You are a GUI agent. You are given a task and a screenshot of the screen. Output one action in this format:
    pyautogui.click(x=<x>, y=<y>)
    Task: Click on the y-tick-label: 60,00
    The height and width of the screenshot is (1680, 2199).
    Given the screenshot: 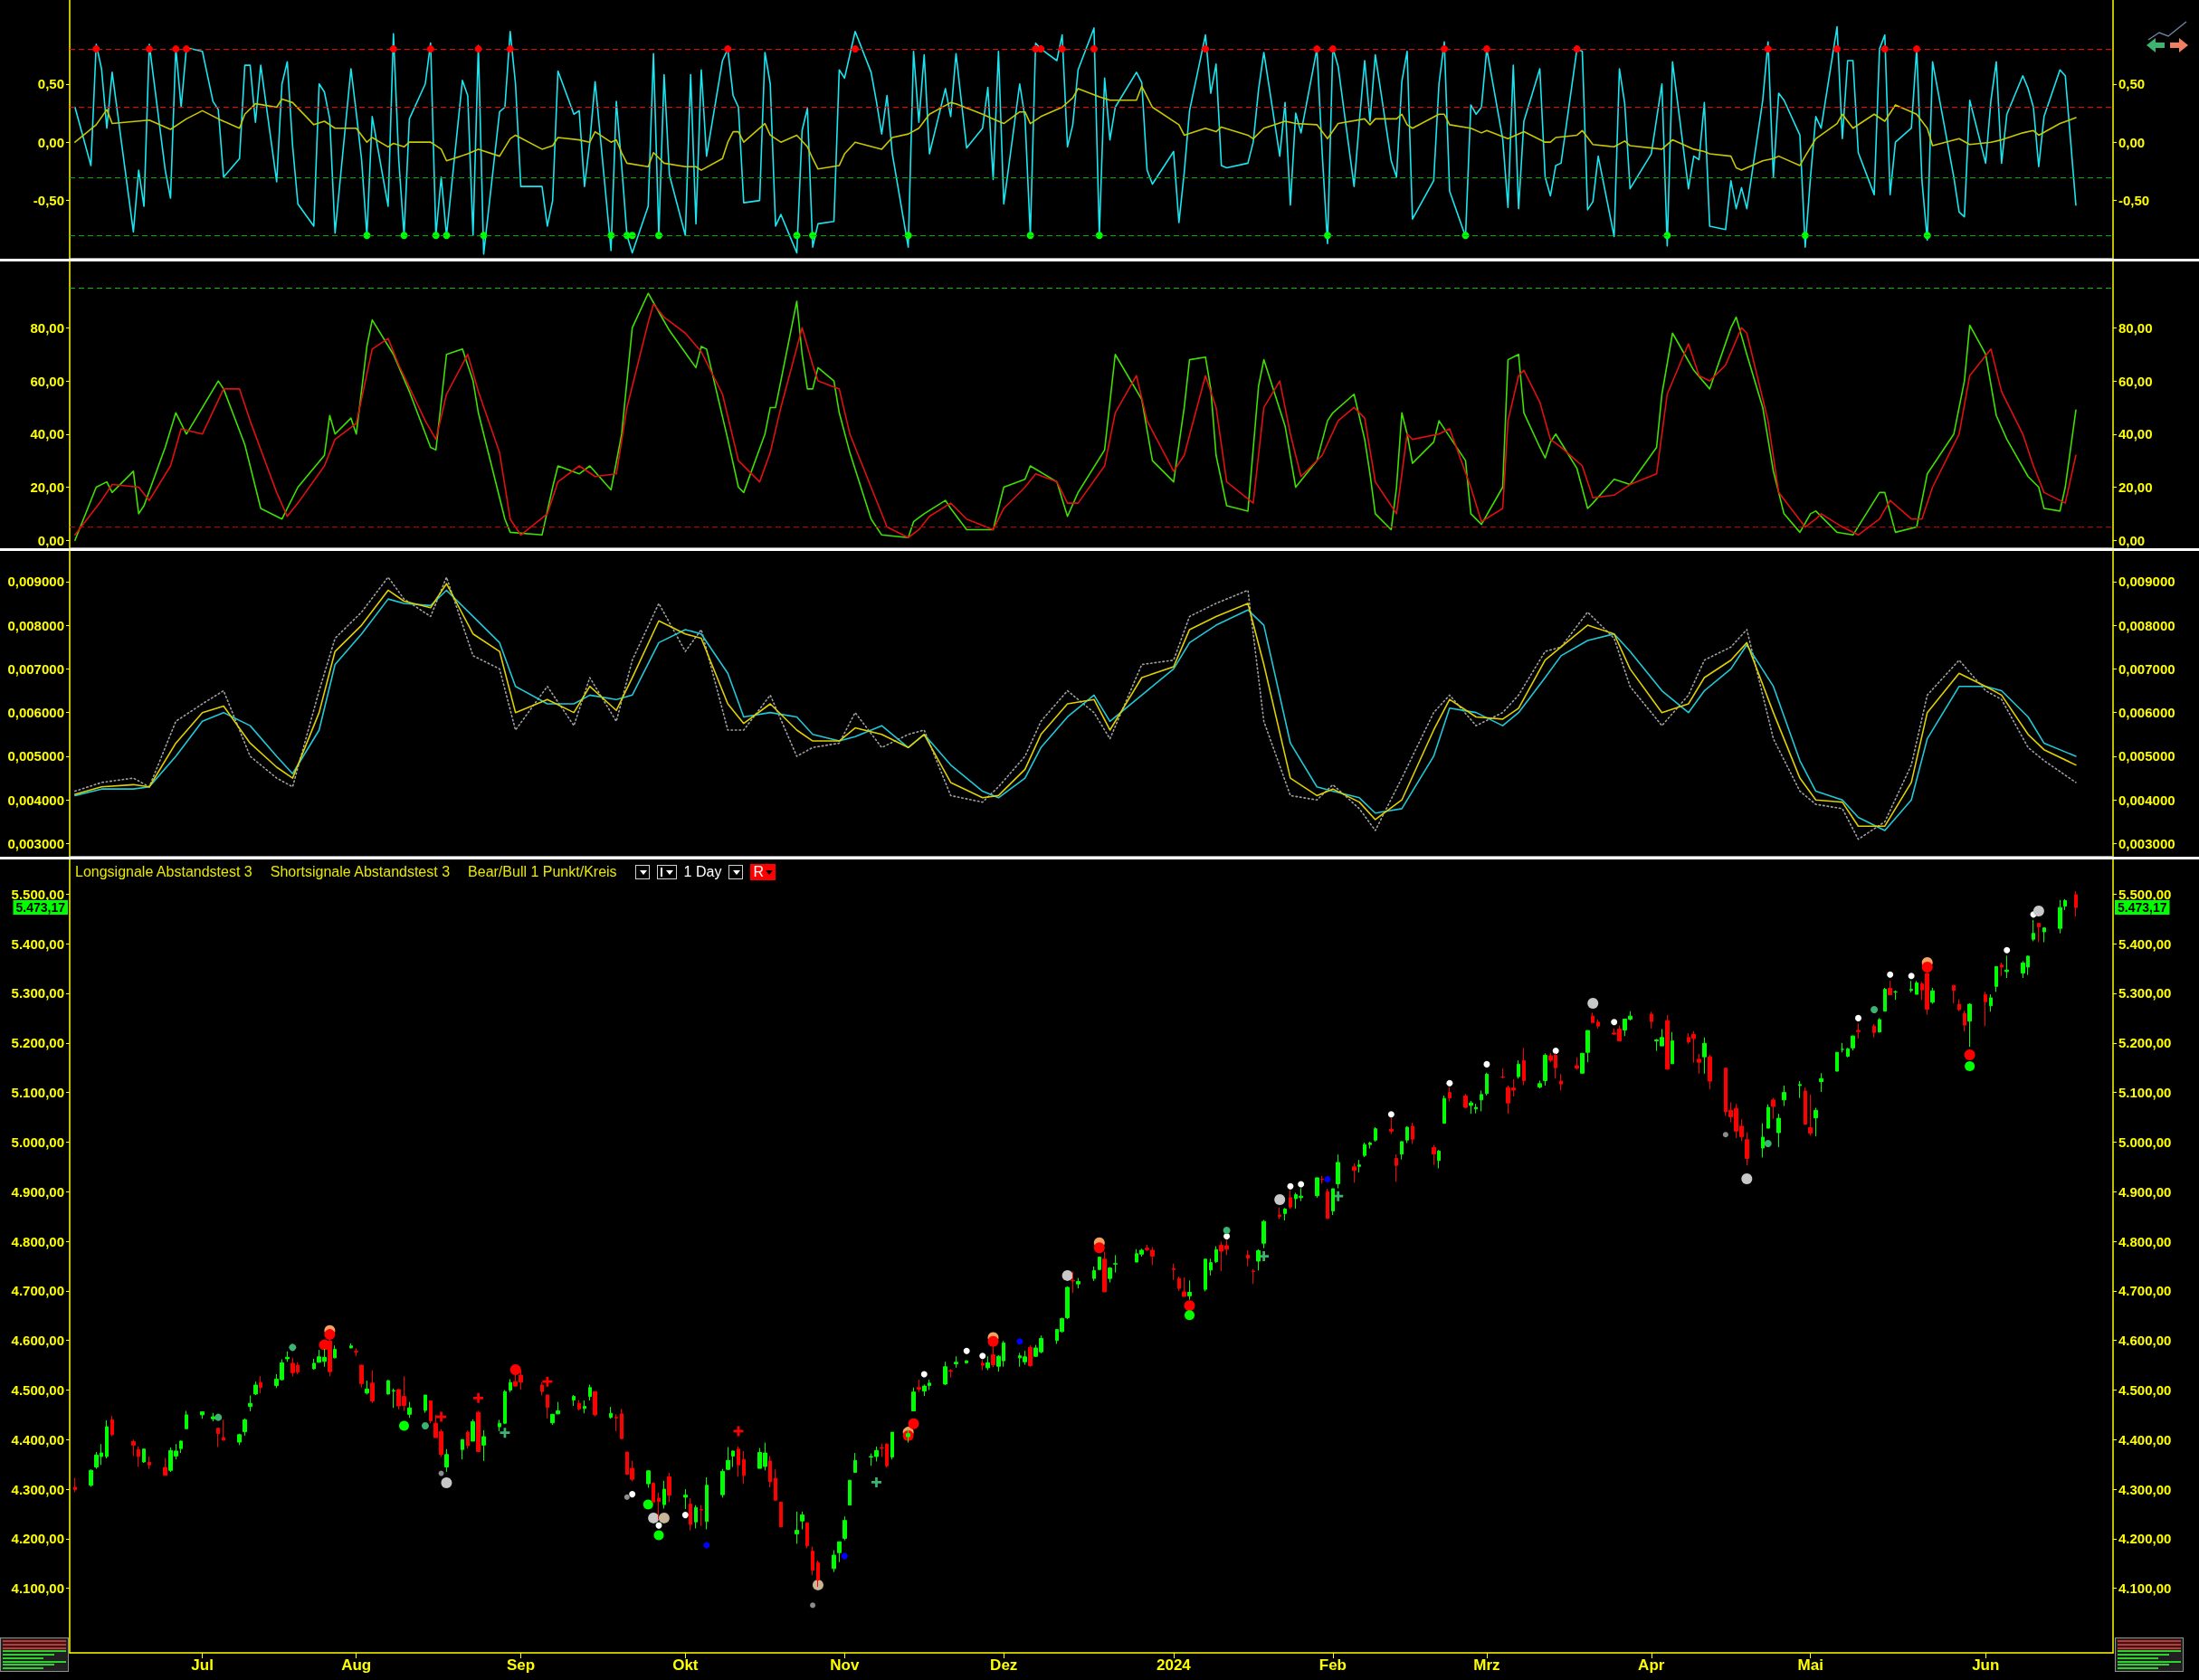 What is the action you would take?
    pyautogui.click(x=47, y=381)
    